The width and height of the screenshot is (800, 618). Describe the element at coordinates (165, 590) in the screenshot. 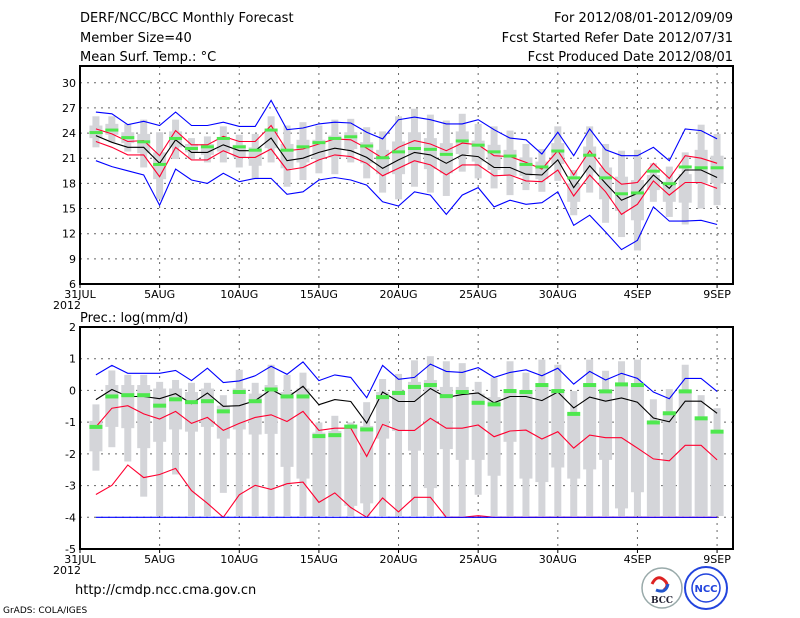

I see `website-url: http://cmdp.ncc.cma.gov.cn` at that location.